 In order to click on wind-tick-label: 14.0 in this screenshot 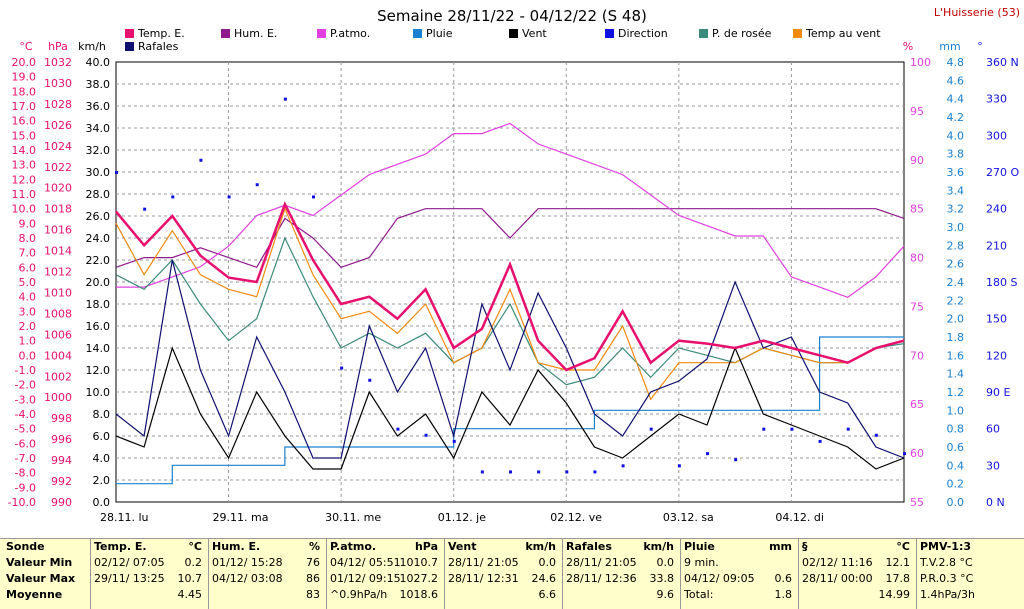, I will do `click(98, 348)`.